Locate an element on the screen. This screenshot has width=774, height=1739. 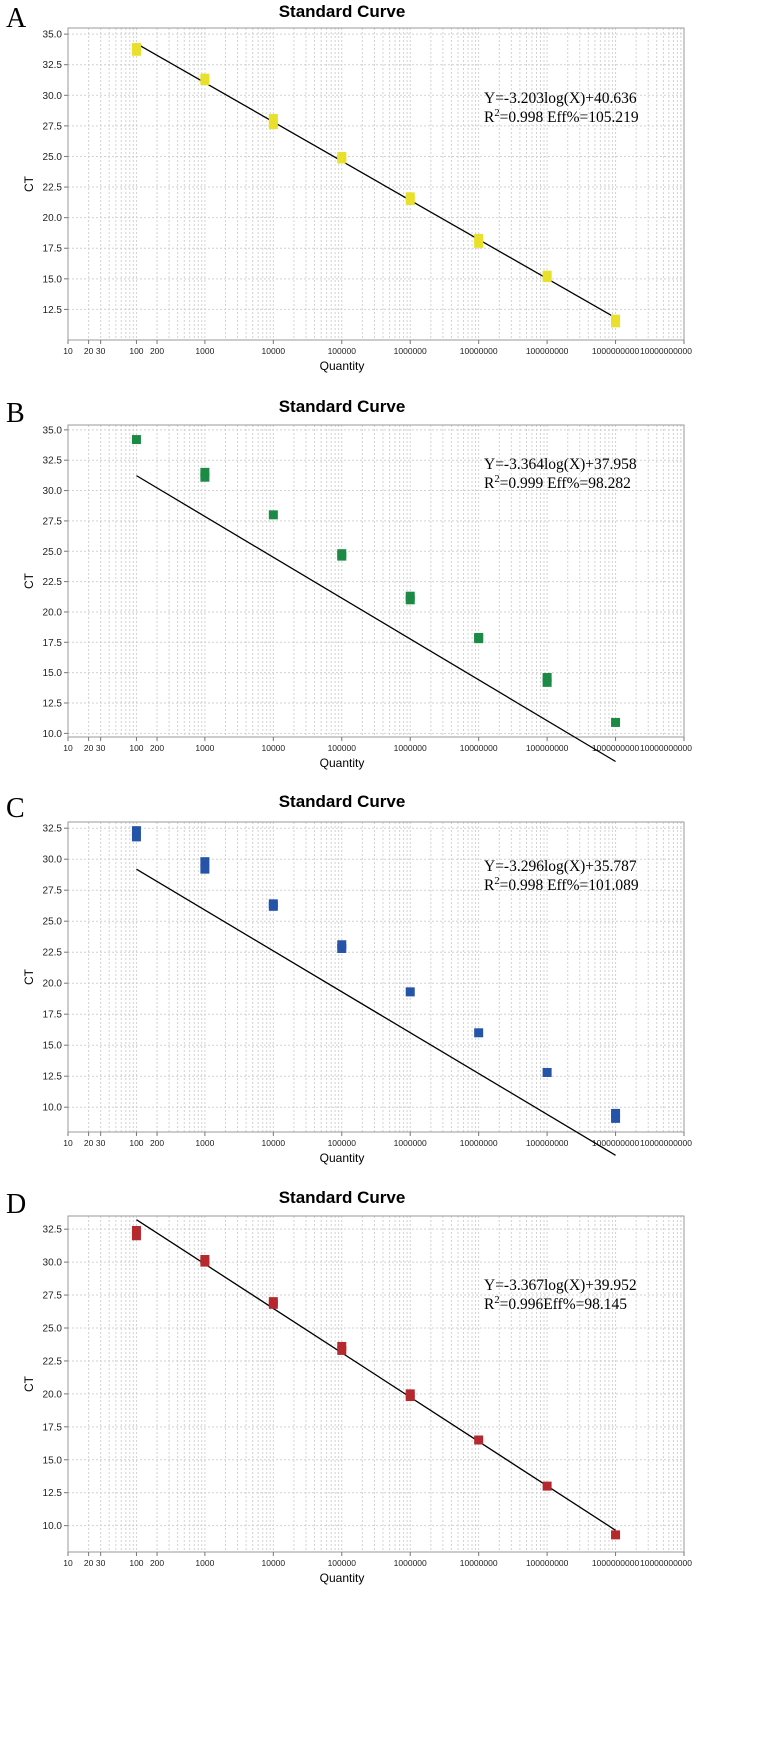
r-squared-value: =0.998 Eff%=105.219 is located at coordinates (569, 117).